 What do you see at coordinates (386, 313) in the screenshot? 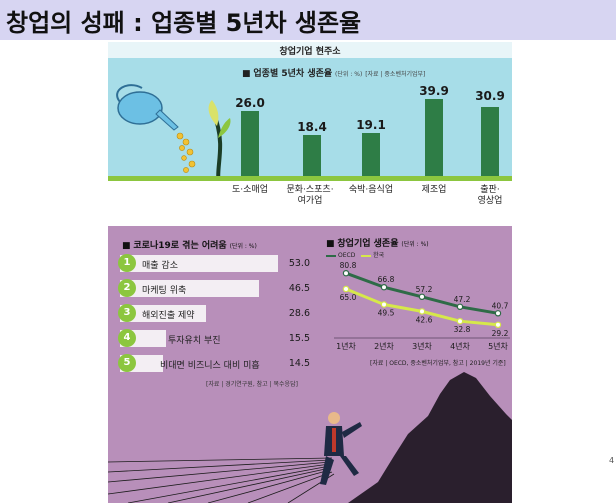
I see `point-label-1-1: 49.5` at bounding box center [386, 313].